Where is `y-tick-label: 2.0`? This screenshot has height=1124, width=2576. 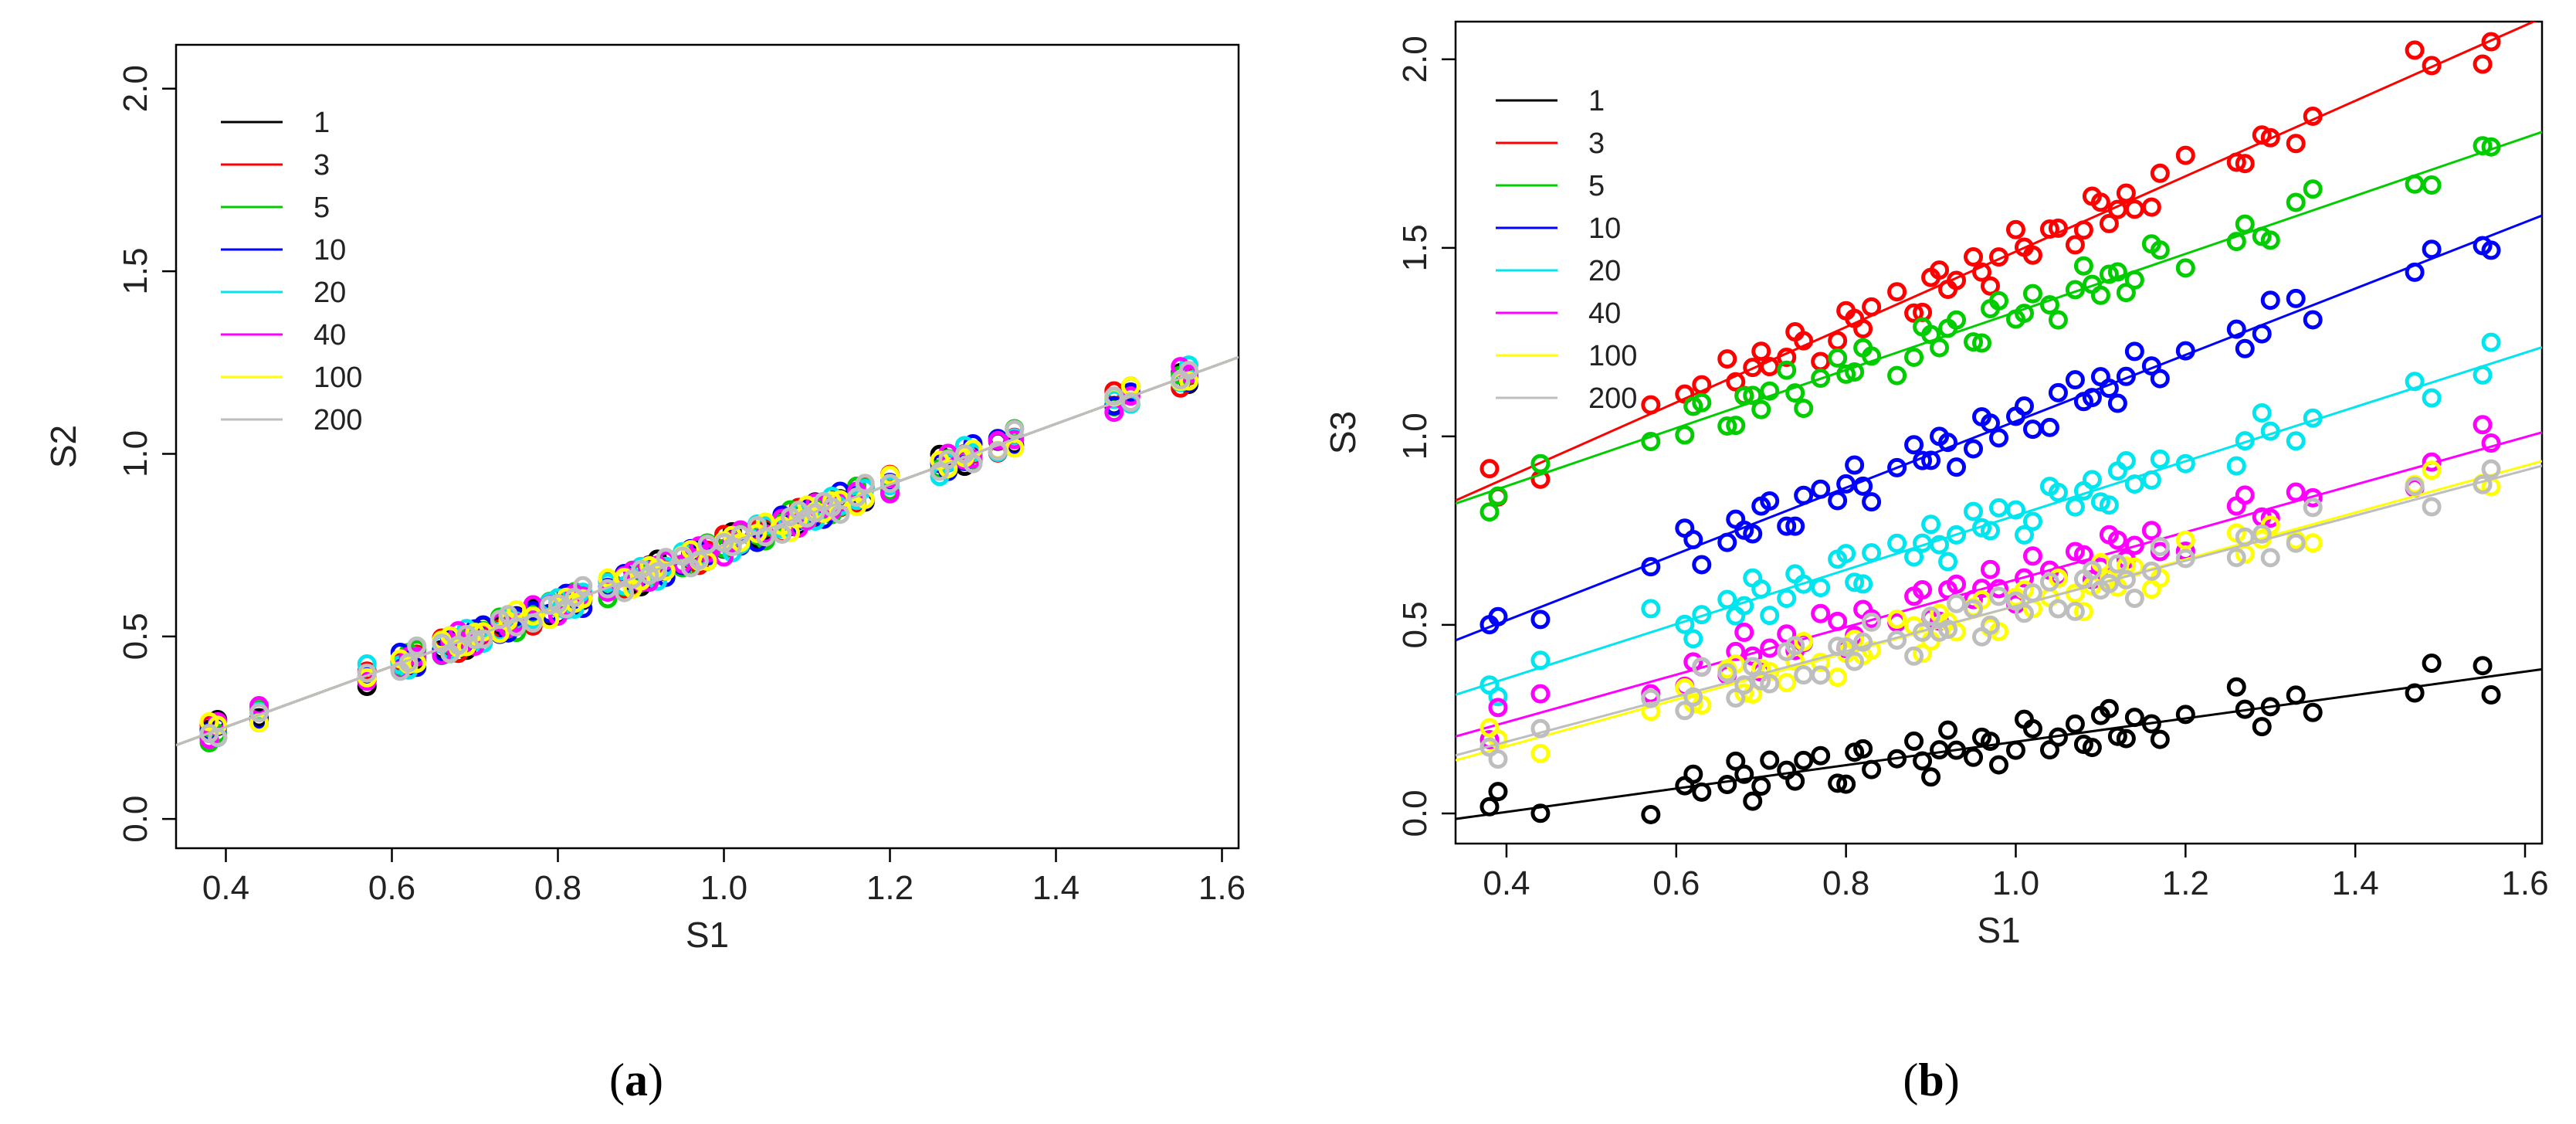 y-tick-label: 2.0 is located at coordinates (135, 88).